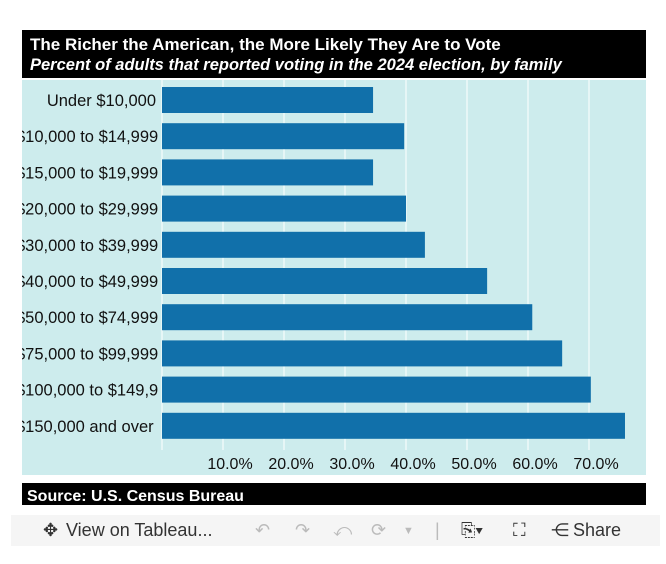  Describe the element at coordinates (229, 464) in the screenshot. I see `x-tick-label: 10.0%` at that location.